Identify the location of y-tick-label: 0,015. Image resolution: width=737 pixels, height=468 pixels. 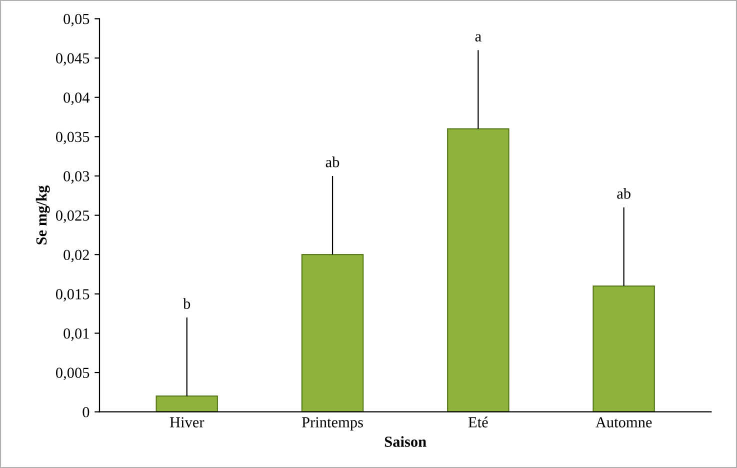
(73, 295).